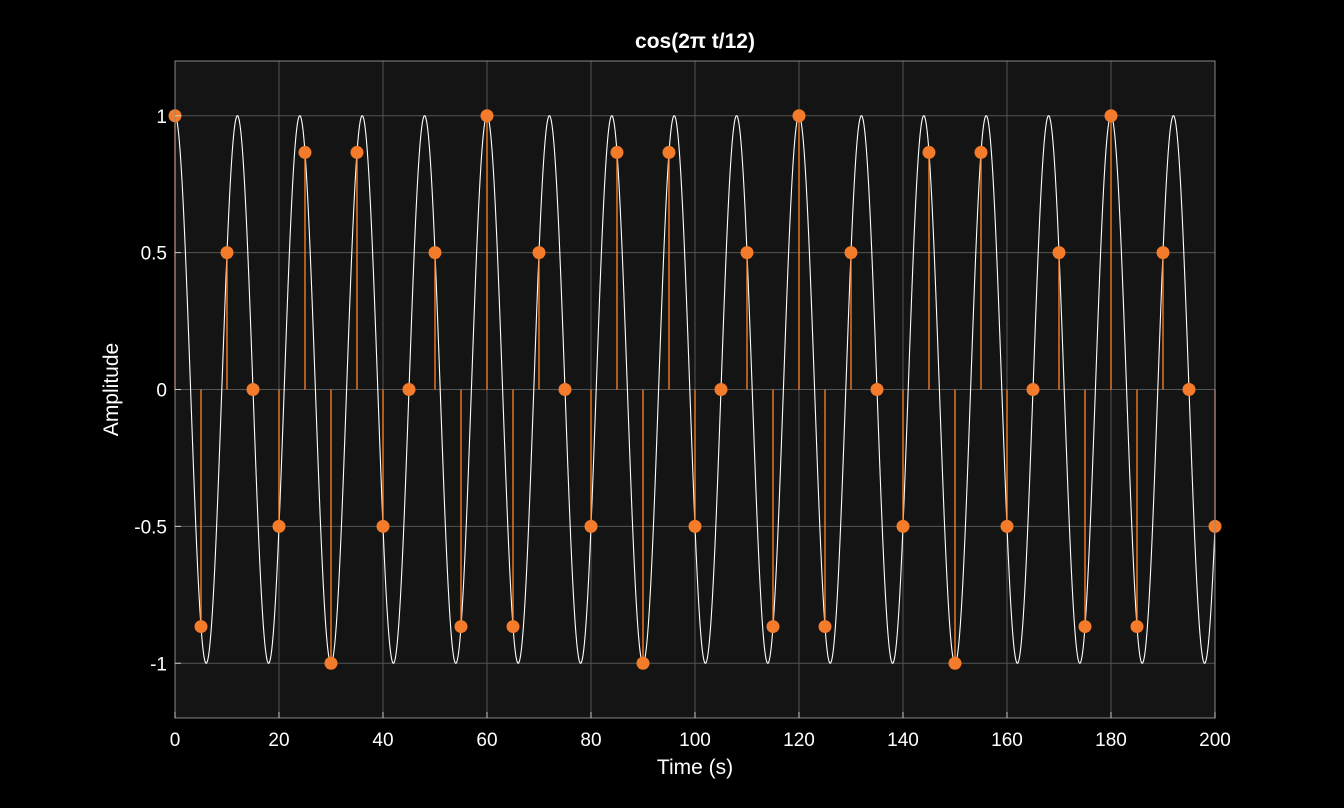  I want to click on y-tick-label: 0.5, so click(154, 254).